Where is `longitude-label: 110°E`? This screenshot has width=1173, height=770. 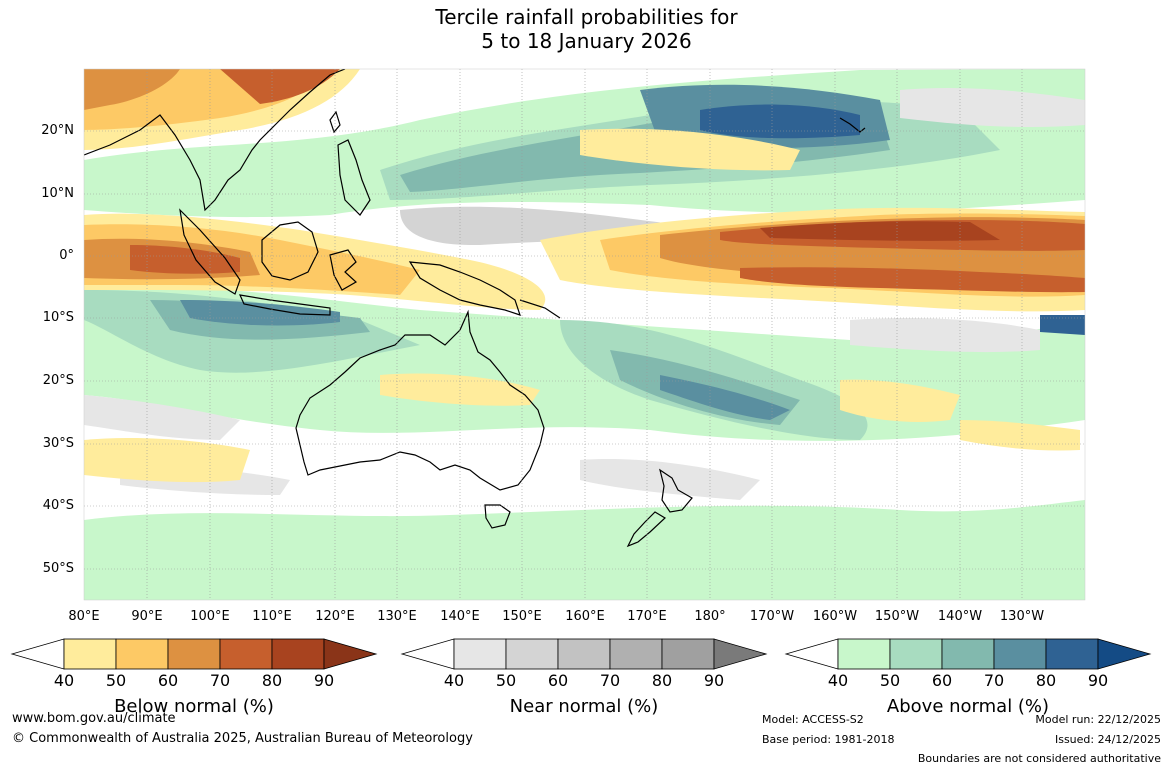
longitude-label: 110°E is located at coordinates (272, 616).